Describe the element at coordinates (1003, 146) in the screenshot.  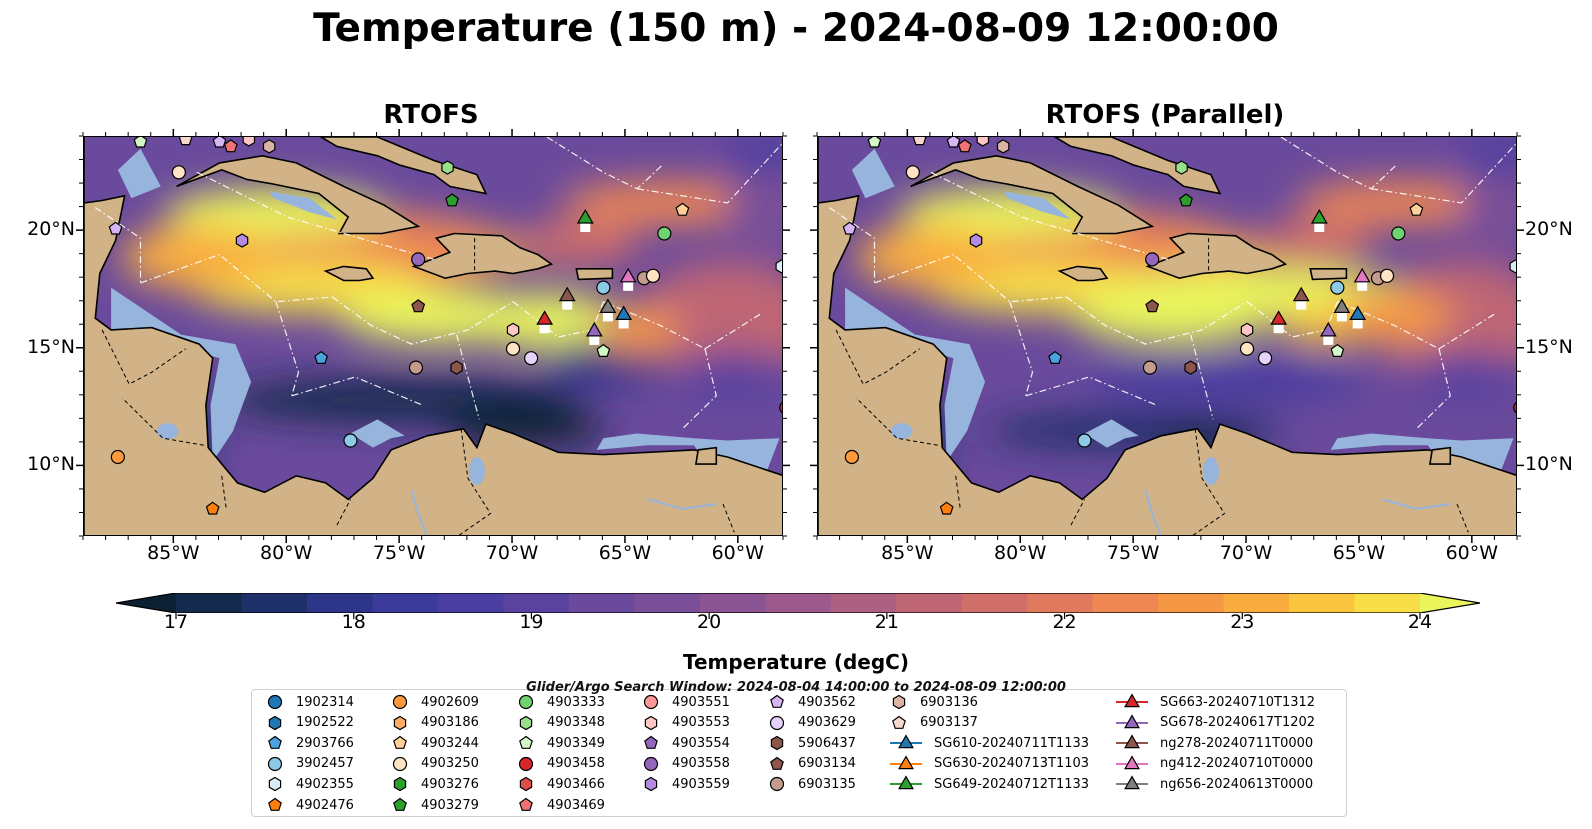
I see `platform-6903136-marker` at that location.